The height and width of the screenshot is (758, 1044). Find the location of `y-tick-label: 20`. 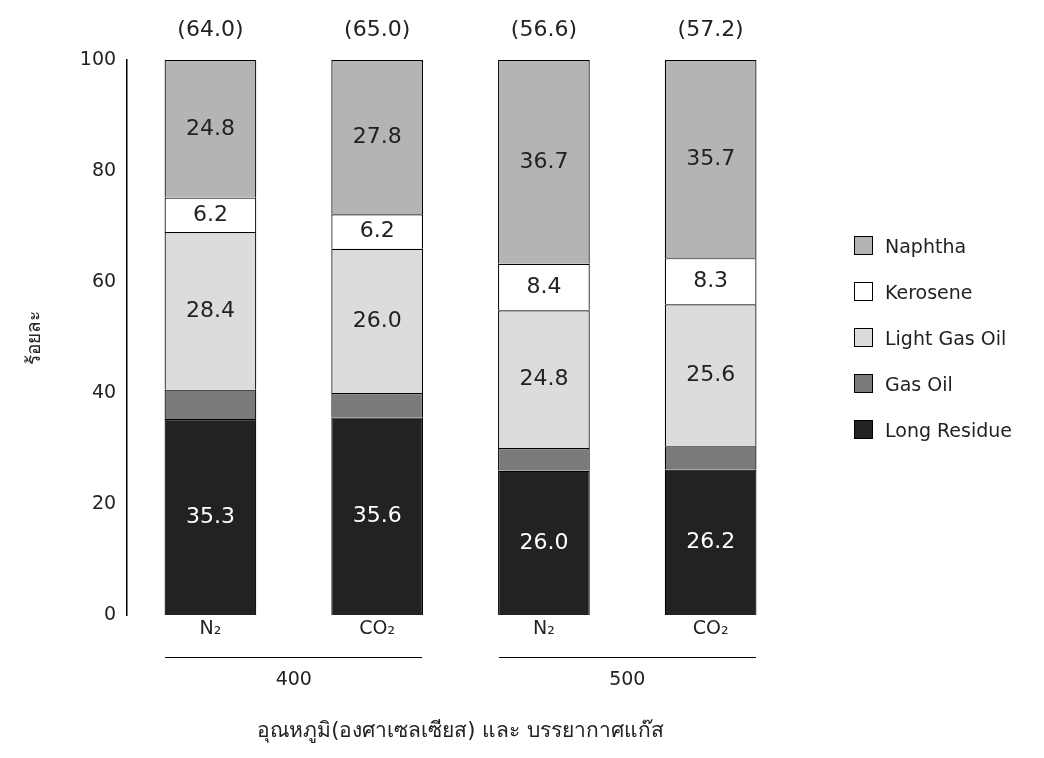

y-tick-label: 20 is located at coordinates (104, 501).